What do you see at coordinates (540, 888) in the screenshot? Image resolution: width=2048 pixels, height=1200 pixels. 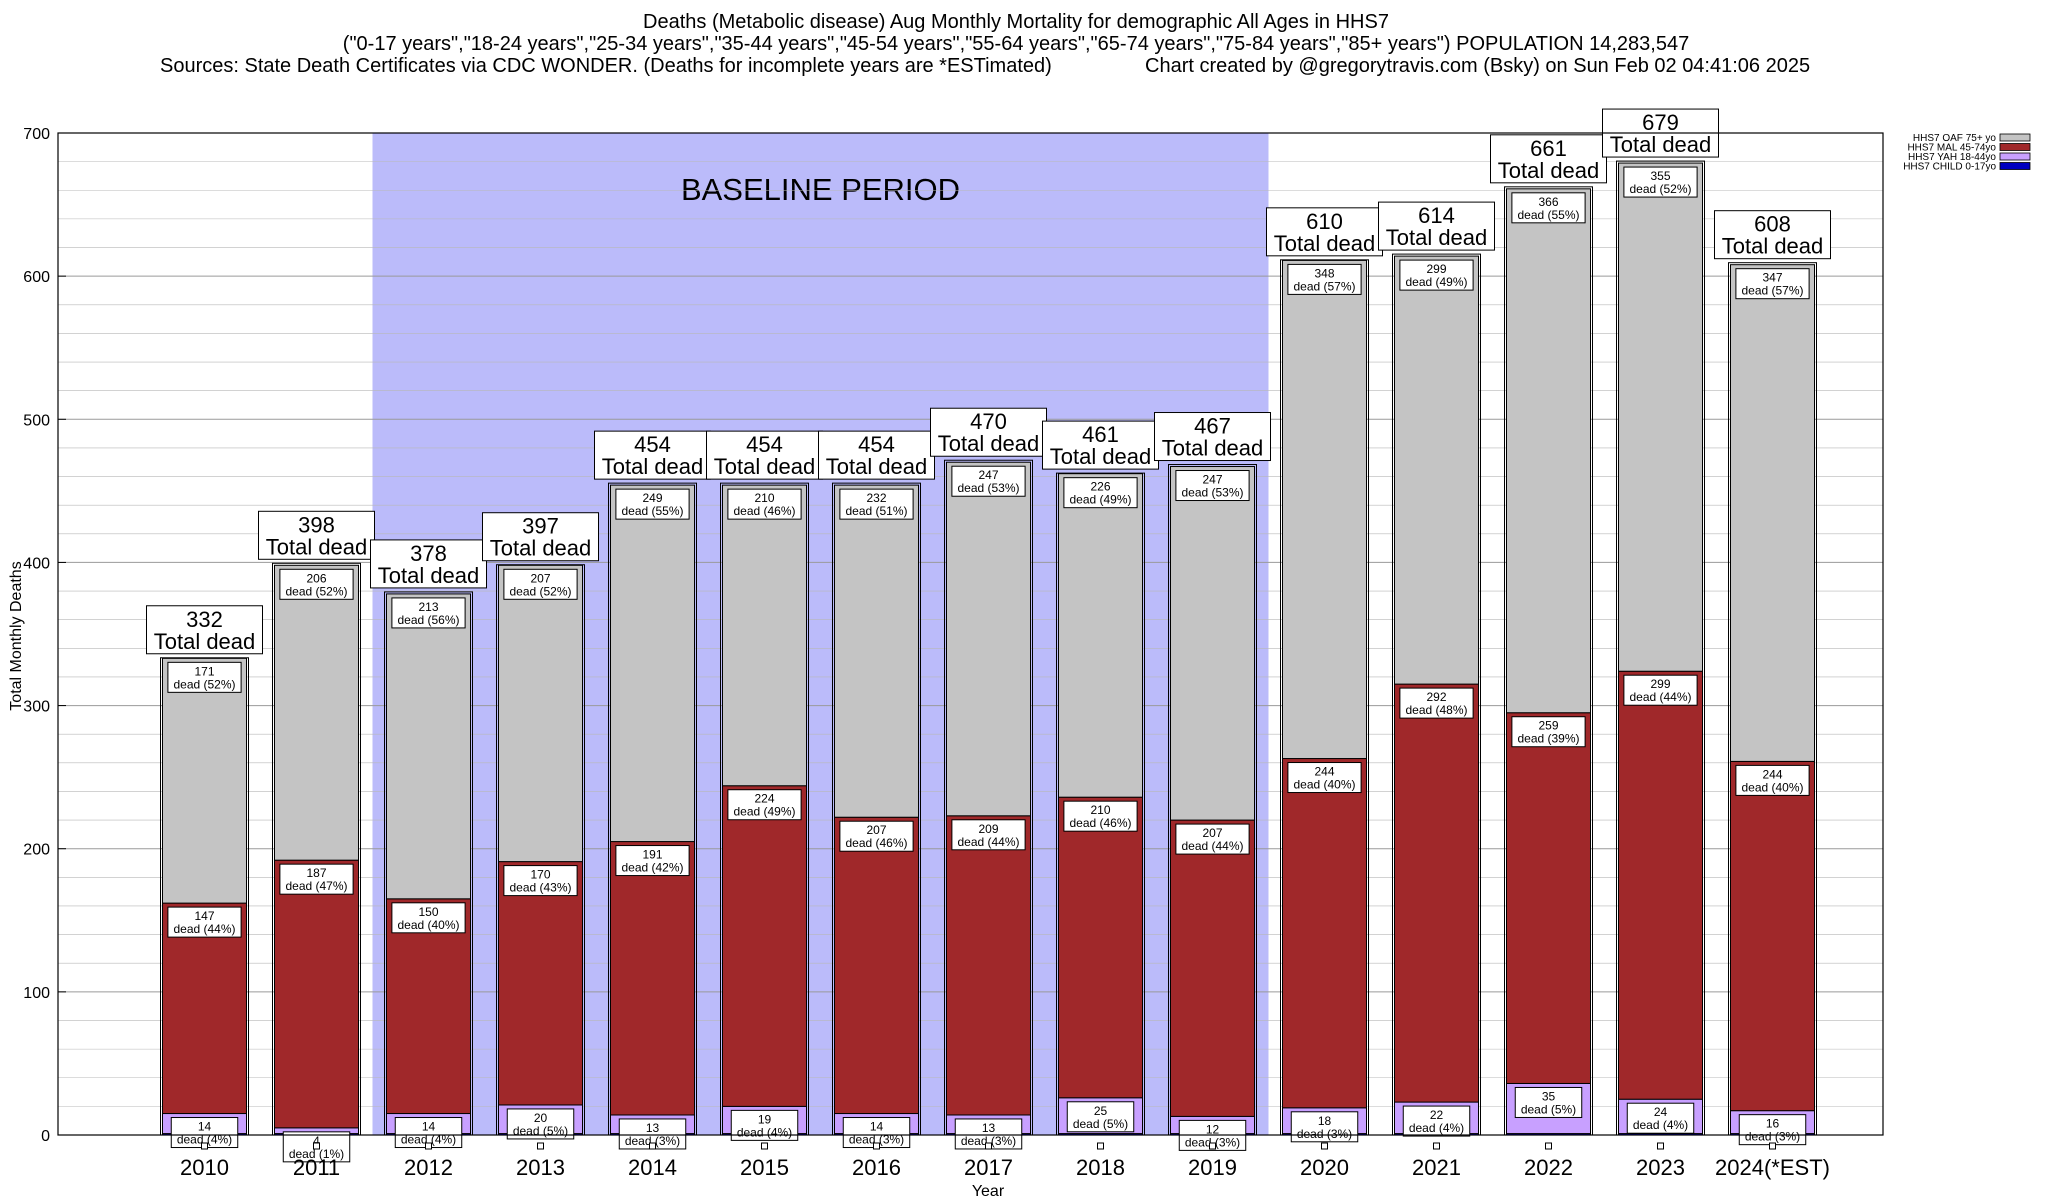 I see `segment-percent-label: dead (43%)` at bounding box center [540, 888].